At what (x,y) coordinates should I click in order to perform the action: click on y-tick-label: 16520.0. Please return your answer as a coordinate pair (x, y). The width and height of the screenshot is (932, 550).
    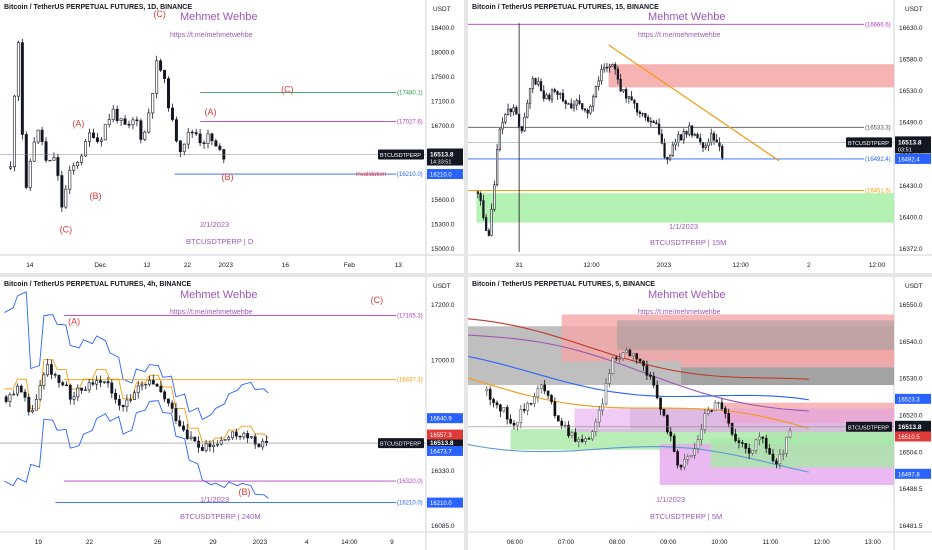
    Looking at the image, I should click on (911, 416).